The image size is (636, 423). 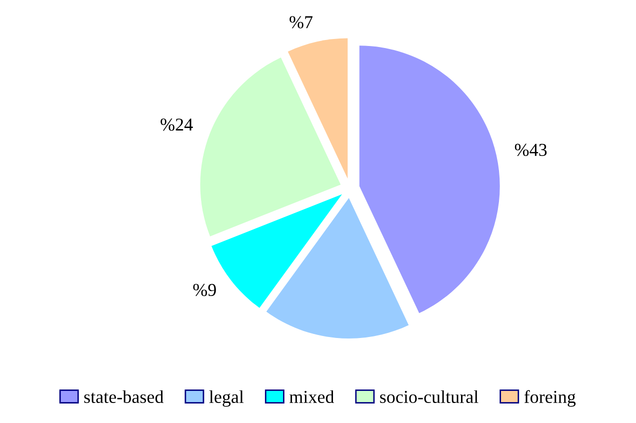 I want to click on data-label: %9, so click(x=204, y=290).